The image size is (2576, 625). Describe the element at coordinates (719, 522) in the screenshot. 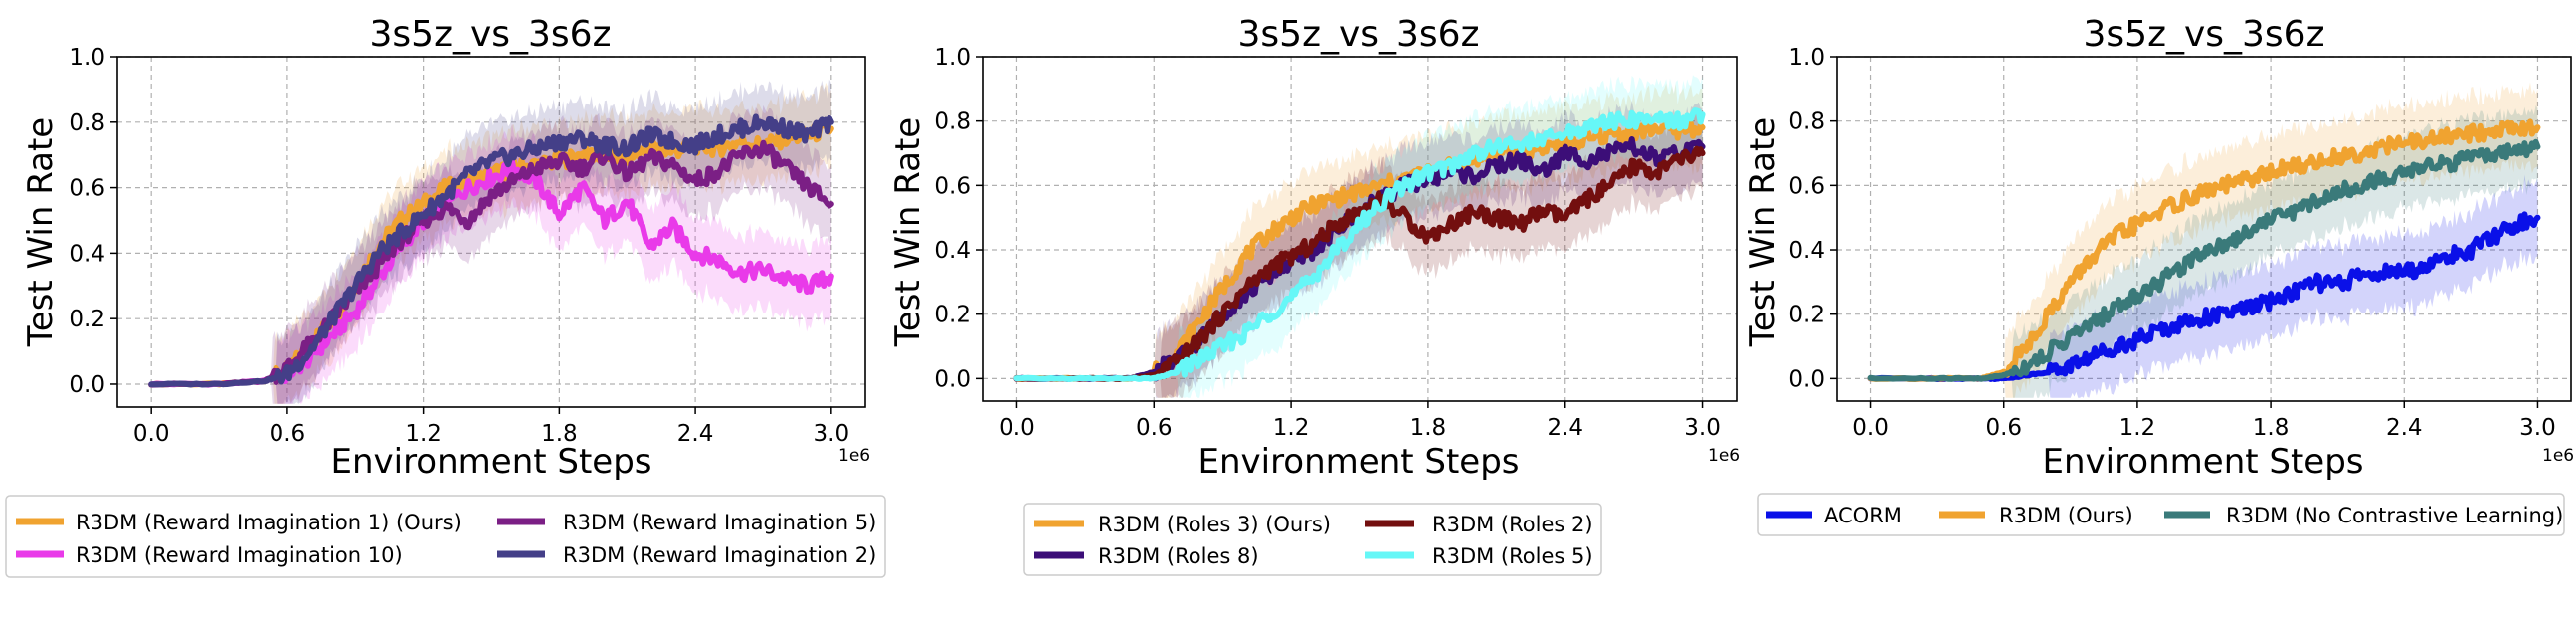

I see `legend-label: R3DM (Reward Imagination 5)` at that location.